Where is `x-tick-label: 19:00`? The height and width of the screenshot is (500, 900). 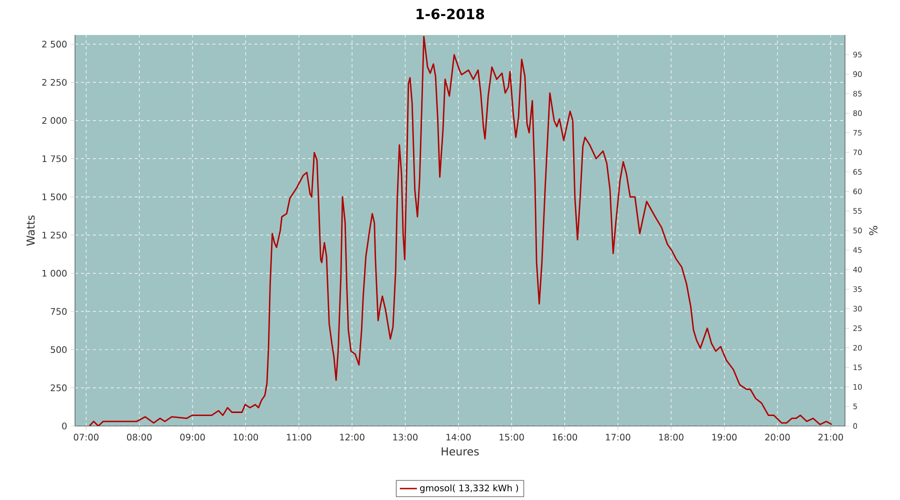 x-tick-label: 19:00 is located at coordinates (724, 437).